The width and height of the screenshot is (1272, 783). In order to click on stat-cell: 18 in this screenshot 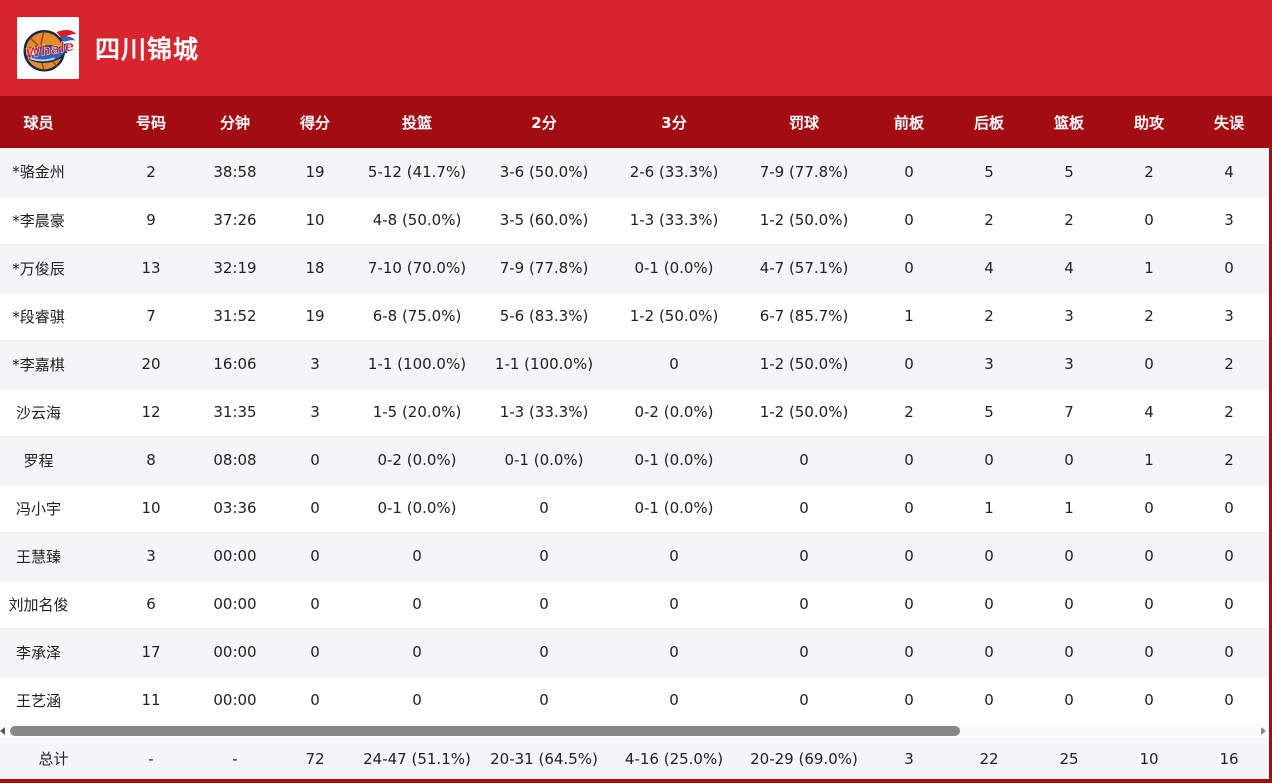, I will do `click(315, 267)`.